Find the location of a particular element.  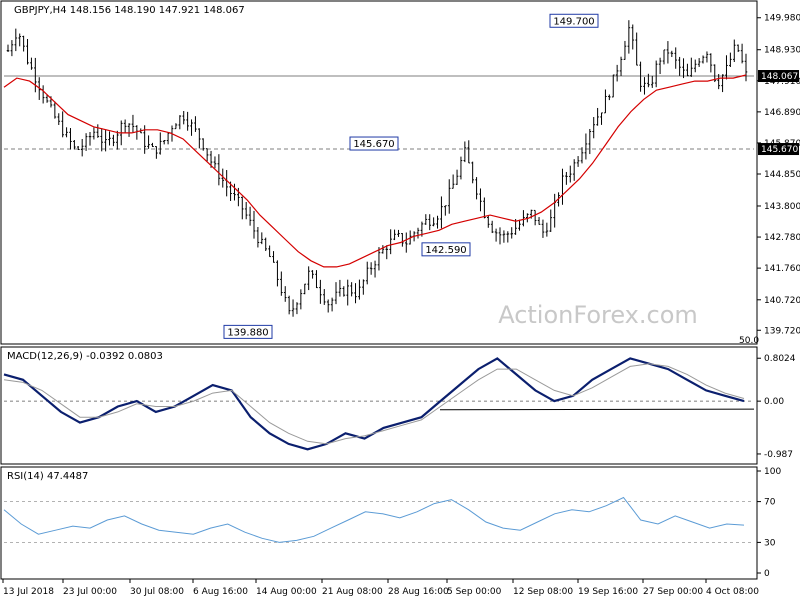

price-tick-label: 146.890 is located at coordinates (782, 113).